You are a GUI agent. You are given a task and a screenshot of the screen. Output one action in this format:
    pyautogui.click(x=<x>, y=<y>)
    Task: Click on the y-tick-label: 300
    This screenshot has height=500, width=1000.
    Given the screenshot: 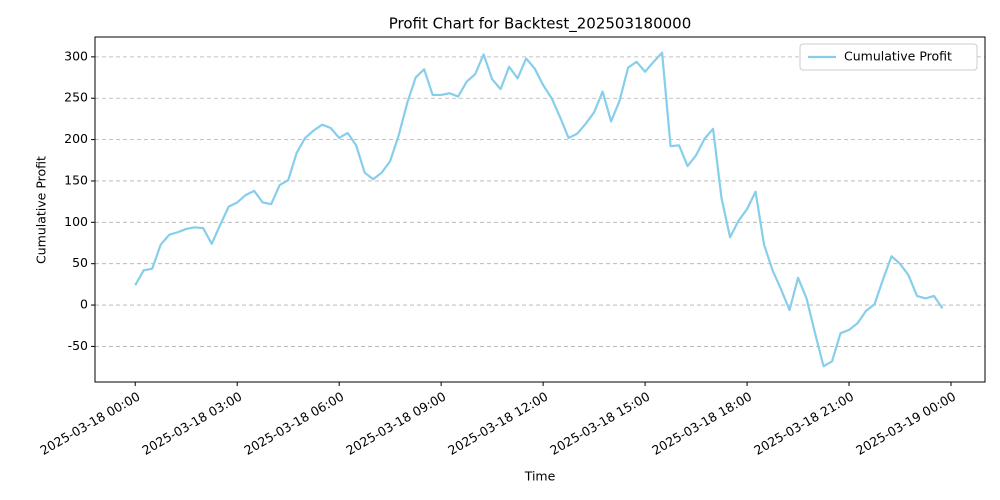 What is the action you would take?
    pyautogui.click(x=76, y=55)
    